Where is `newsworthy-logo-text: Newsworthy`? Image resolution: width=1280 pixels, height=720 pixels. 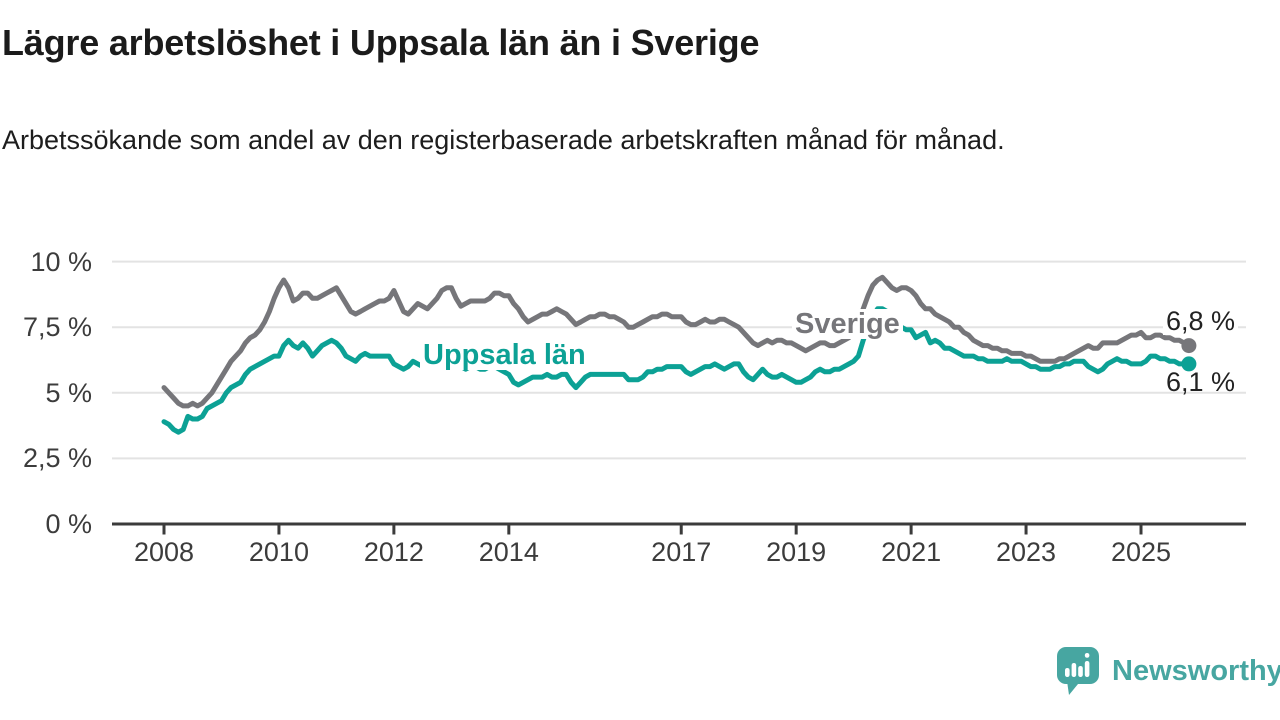
newsworthy-logo-text: Newsworthy is located at coordinates (1196, 670).